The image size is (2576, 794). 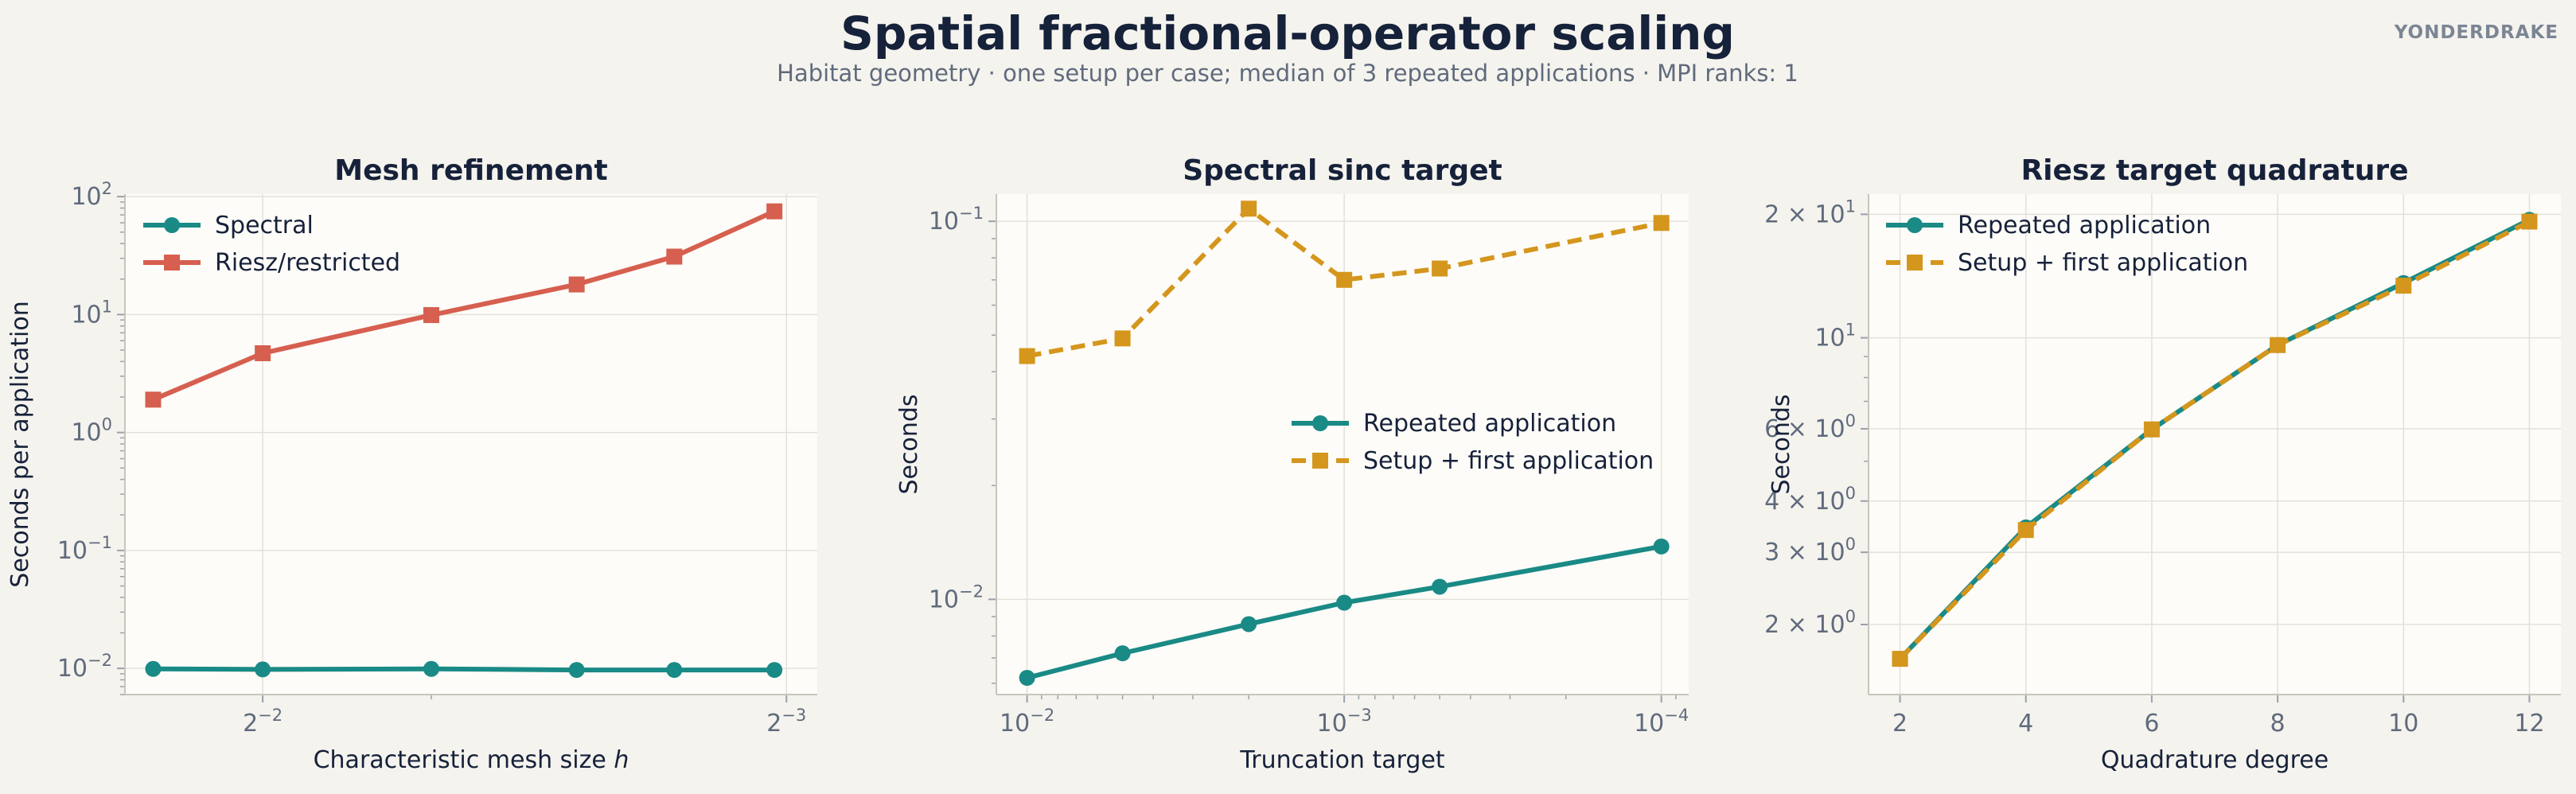 I want to click on y-tick-label: 2 × 100, so click(x=1810, y=623).